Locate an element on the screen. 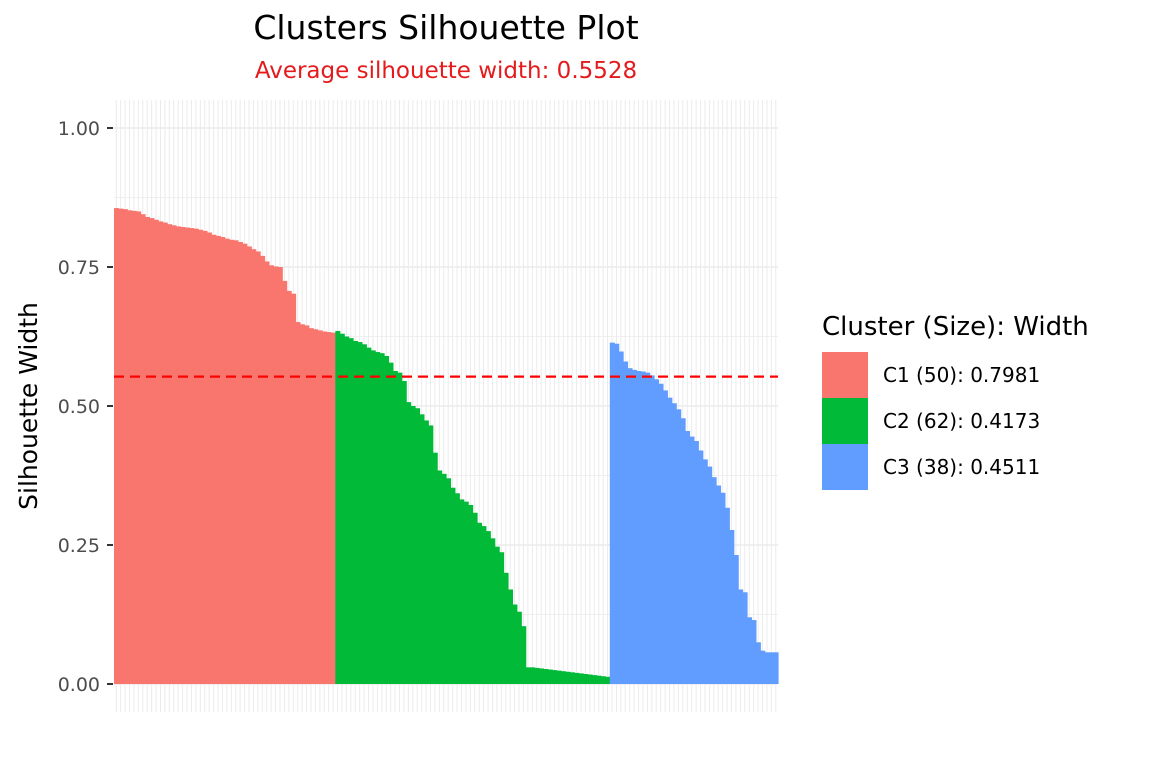 Image resolution: width=1152 pixels, height=768 pixels. legend-item-c3: C3 (38): 0.4511 is located at coordinates (955, 467).